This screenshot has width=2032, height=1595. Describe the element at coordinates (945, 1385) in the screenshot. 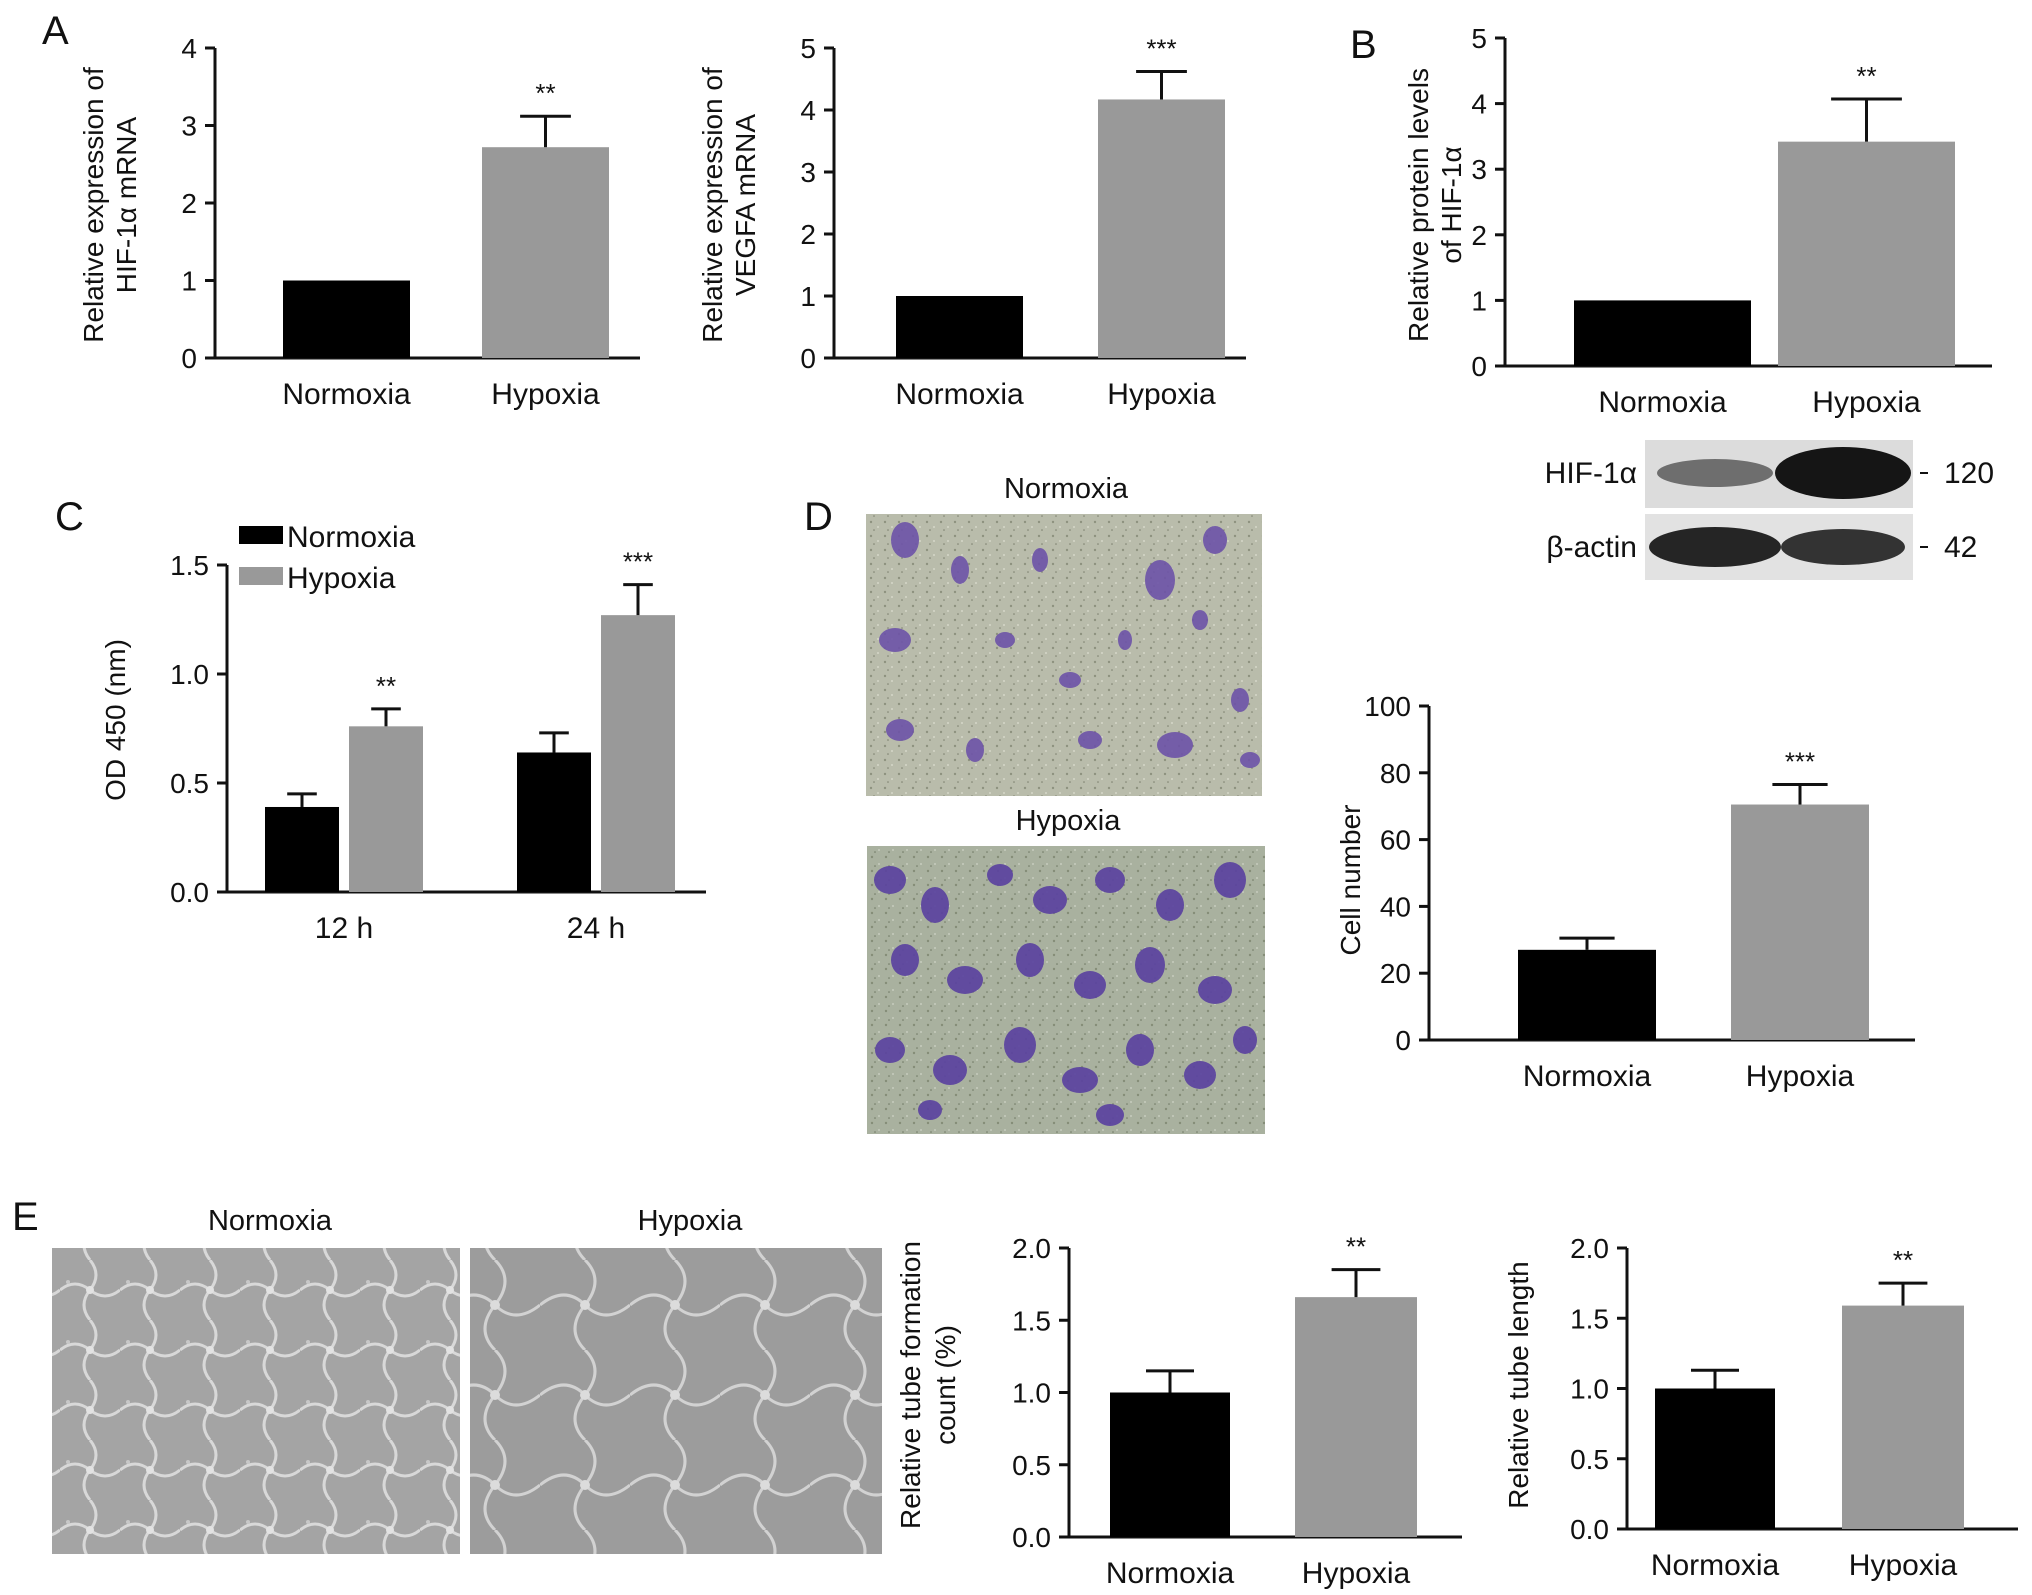

I see `chart-e1-ylabel: count (%)` at that location.